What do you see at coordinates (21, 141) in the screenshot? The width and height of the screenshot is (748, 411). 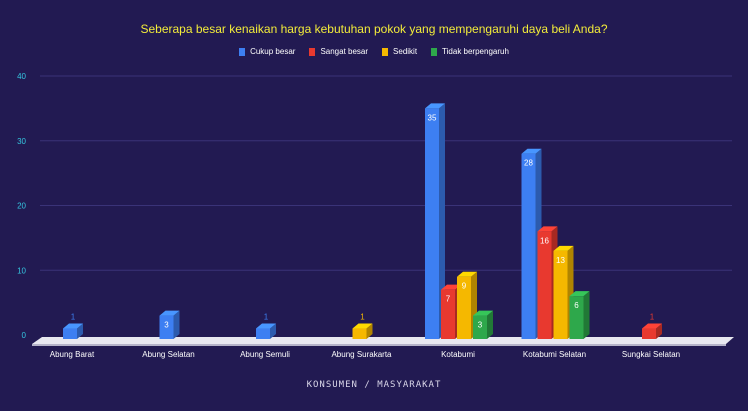 I see `y-tick-label: 30` at bounding box center [21, 141].